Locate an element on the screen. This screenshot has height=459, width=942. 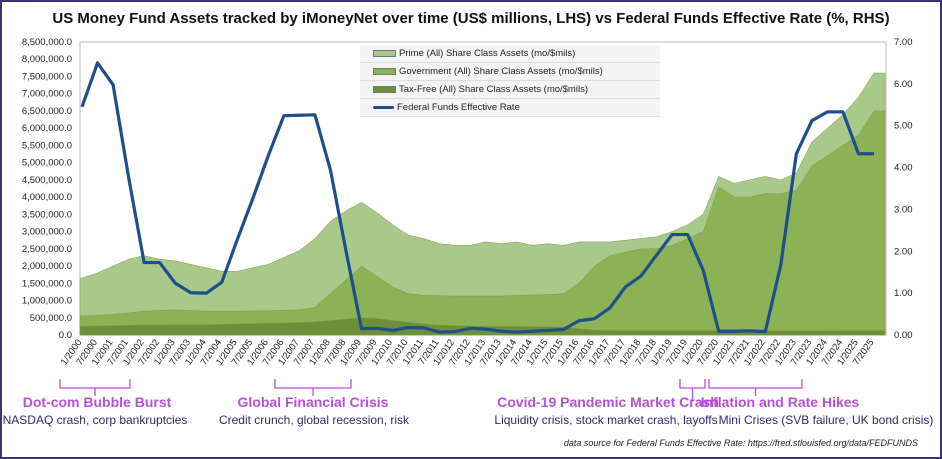
y-left-tick-label: 4,000,000.0 is located at coordinates (47, 197).